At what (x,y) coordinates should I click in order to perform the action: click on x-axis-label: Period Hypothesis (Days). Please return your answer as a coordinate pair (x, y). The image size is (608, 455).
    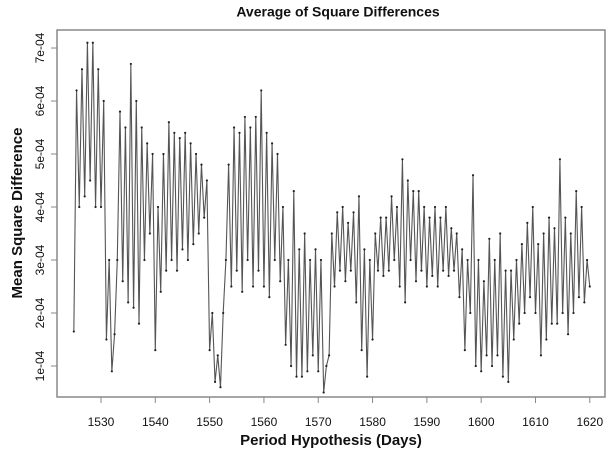
    Looking at the image, I should click on (331, 440).